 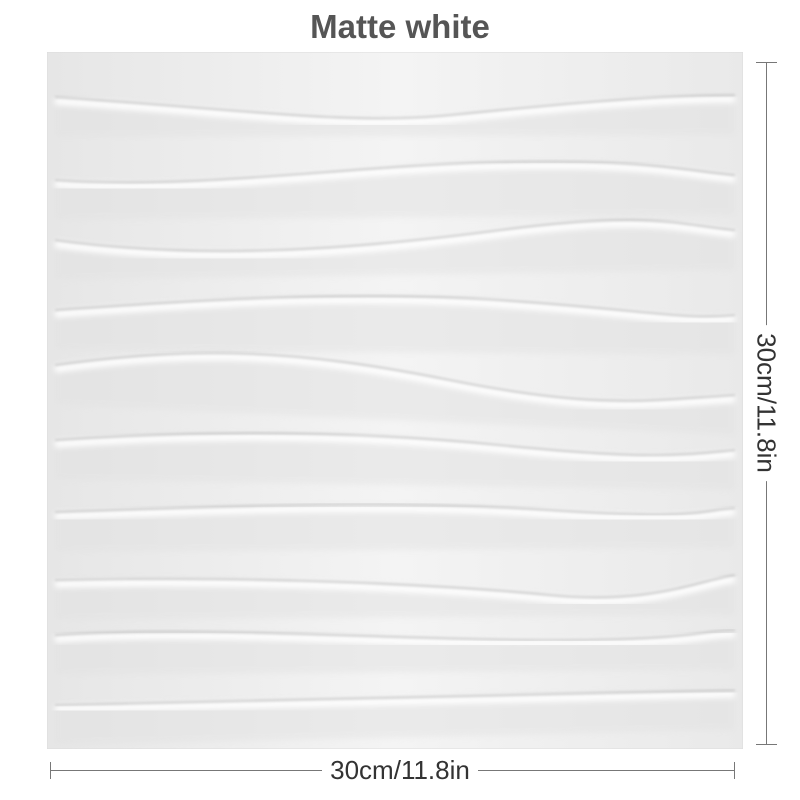 I want to click on width-label: 30cm/11.8in, so click(x=400, y=770).